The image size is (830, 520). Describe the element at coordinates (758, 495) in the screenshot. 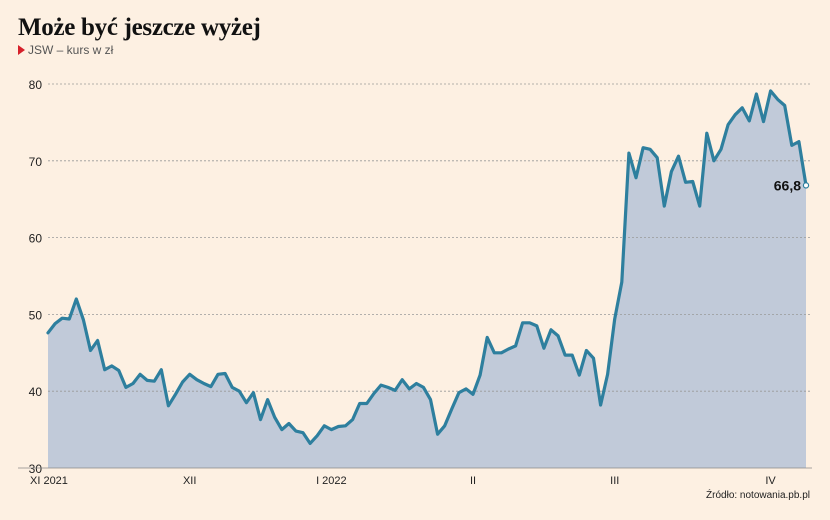

I see `source-note: Źródło: notowania.pb.pl` at that location.